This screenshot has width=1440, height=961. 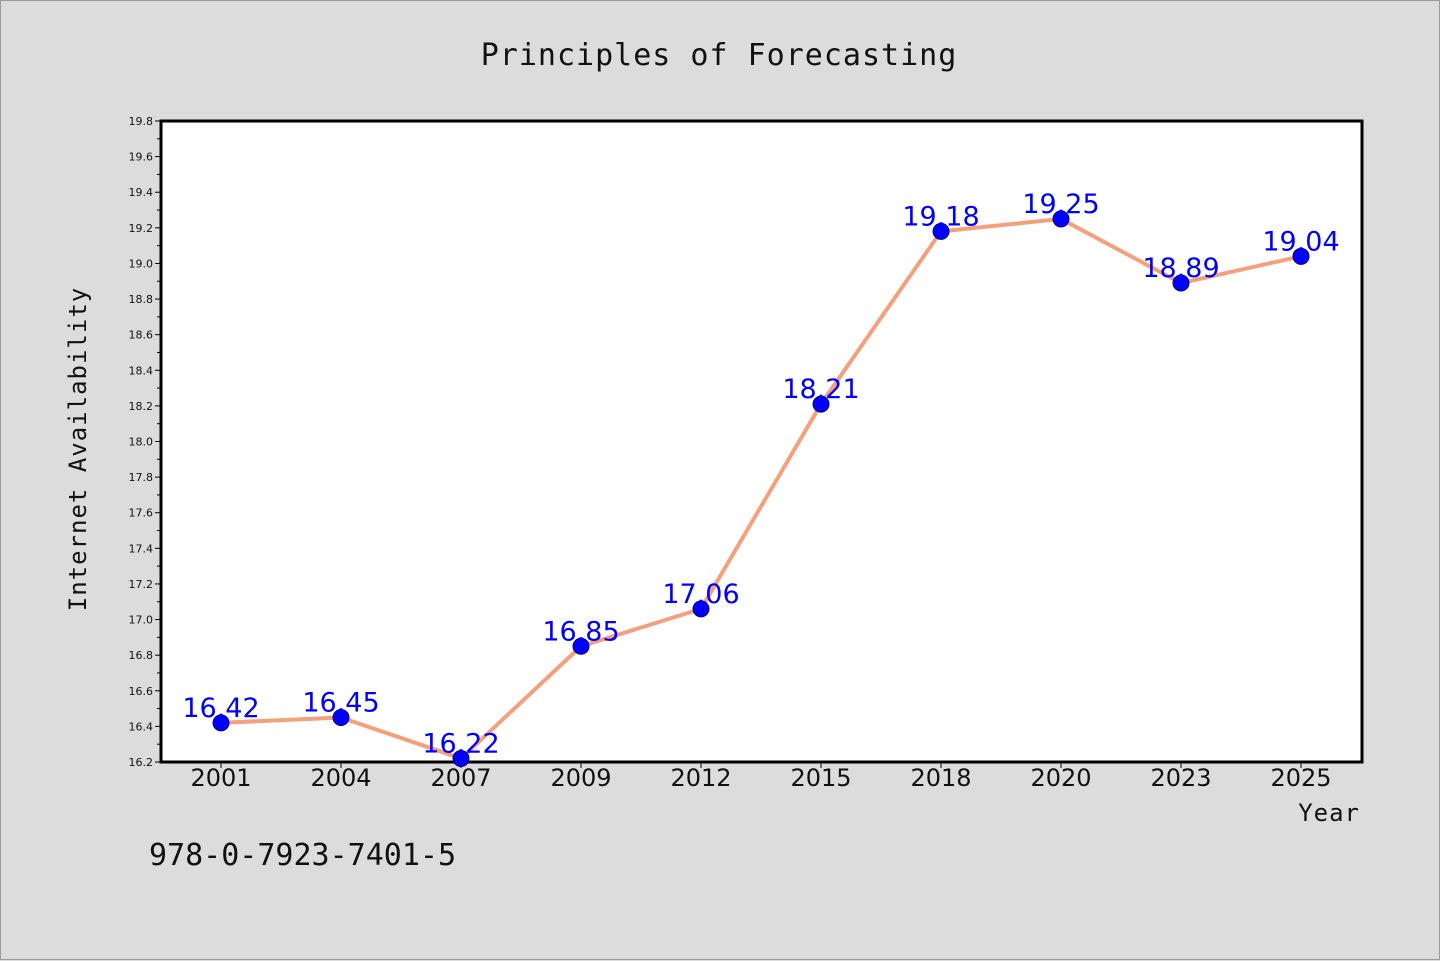 I want to click on data-label: 18.21, so click(x=820, y=389).